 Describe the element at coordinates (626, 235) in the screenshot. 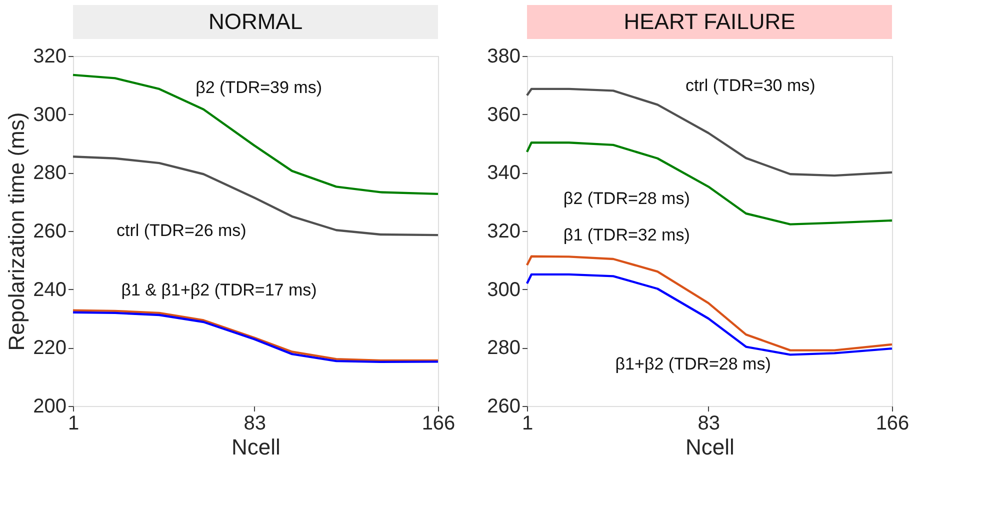

I see `annotation: β1 (TDR=32 ms)` at that location.